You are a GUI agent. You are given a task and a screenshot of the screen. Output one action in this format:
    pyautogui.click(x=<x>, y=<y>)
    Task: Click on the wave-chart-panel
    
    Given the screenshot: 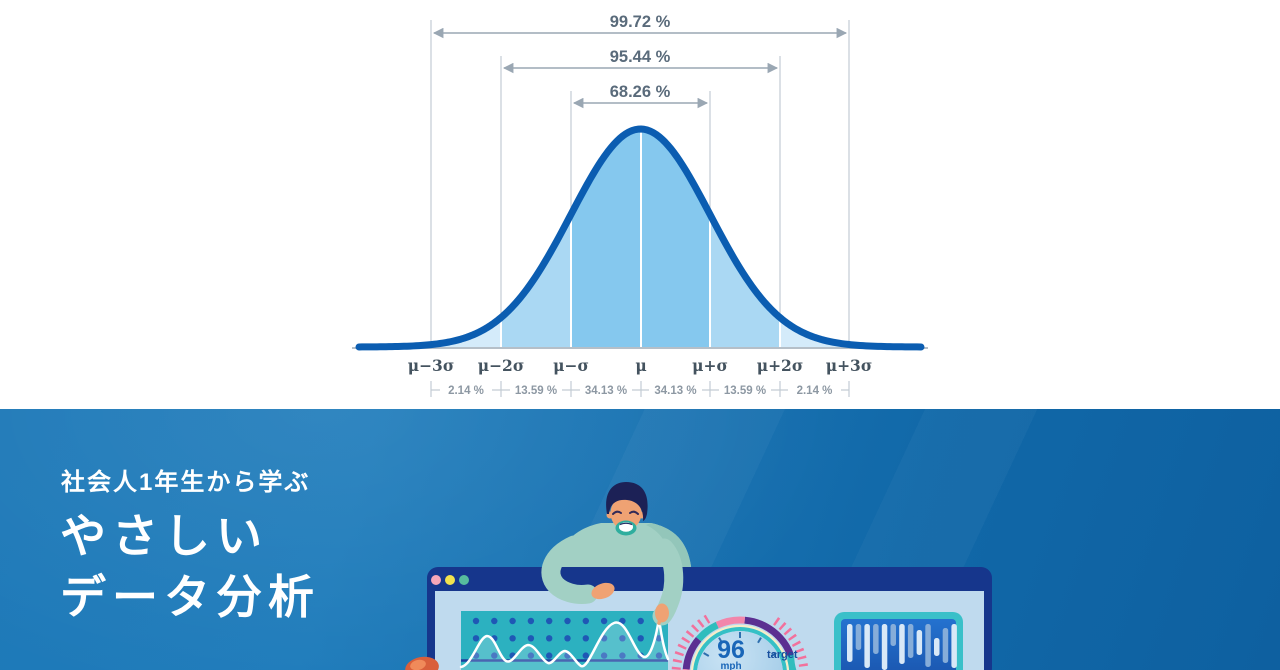 What is the action you would take?
    pyautogui.click(x=564, y=640)
    